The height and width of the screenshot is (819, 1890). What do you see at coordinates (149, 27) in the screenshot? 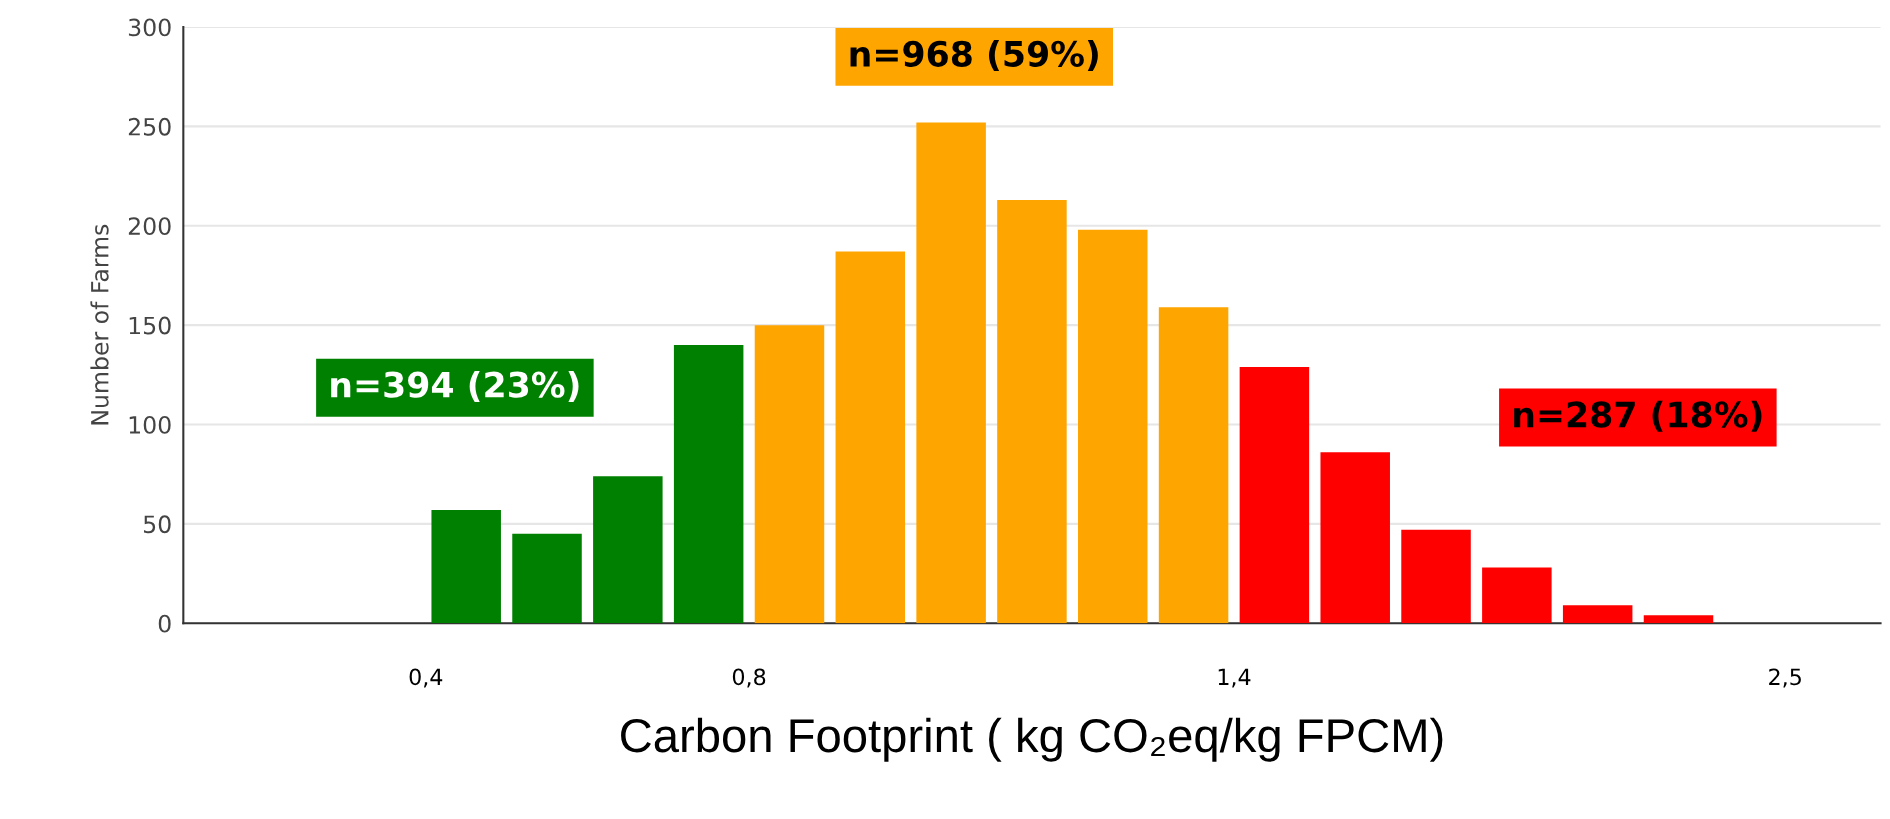
I see `y-tick-label: 300` at bounding box center [149, 27].